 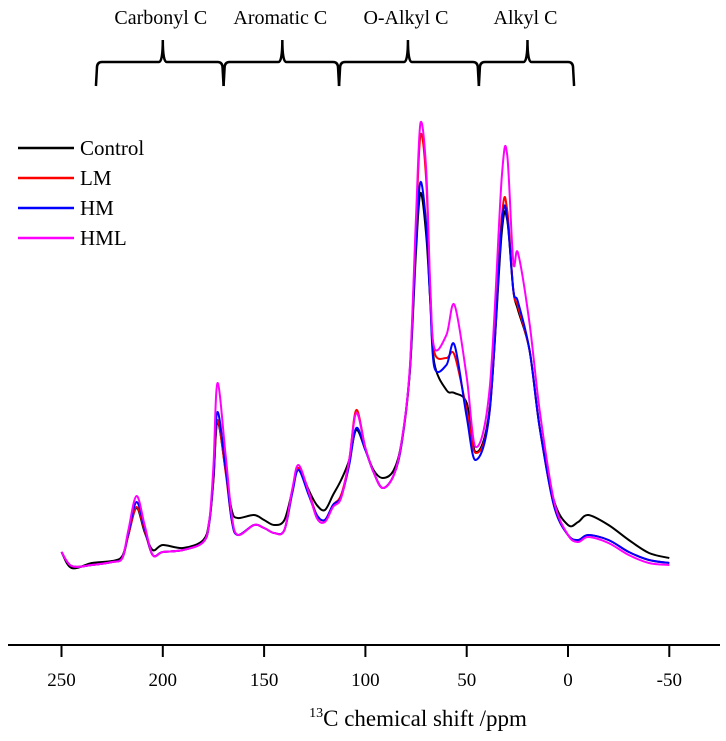 What do you see at coordinates (112, 148) in the screenshot?
I see `legend-label: Control` at bounding box center [112, 148].